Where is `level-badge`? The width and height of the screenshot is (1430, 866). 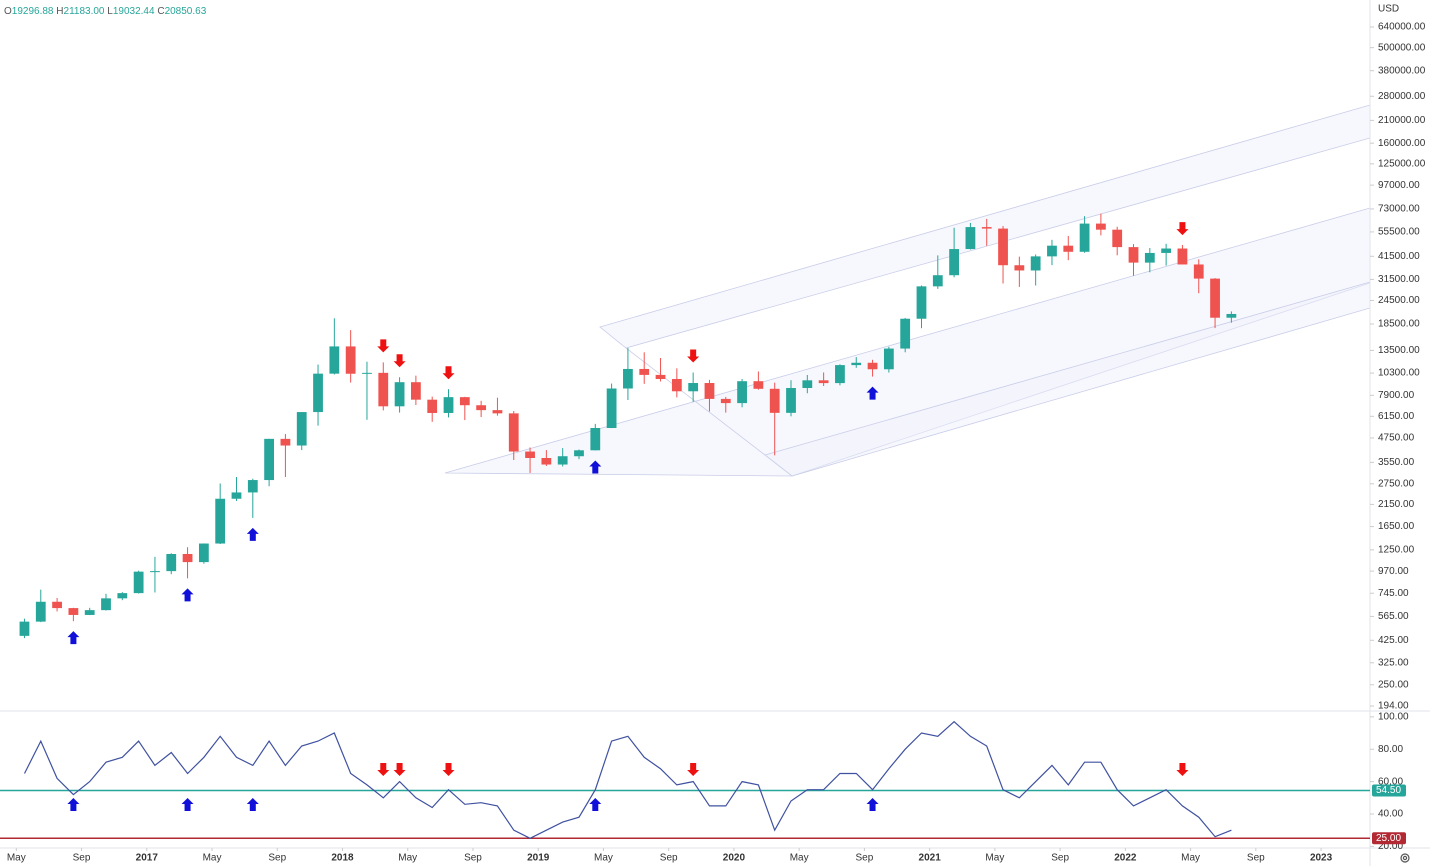
level-badge is located at coordinates (1389, 790).